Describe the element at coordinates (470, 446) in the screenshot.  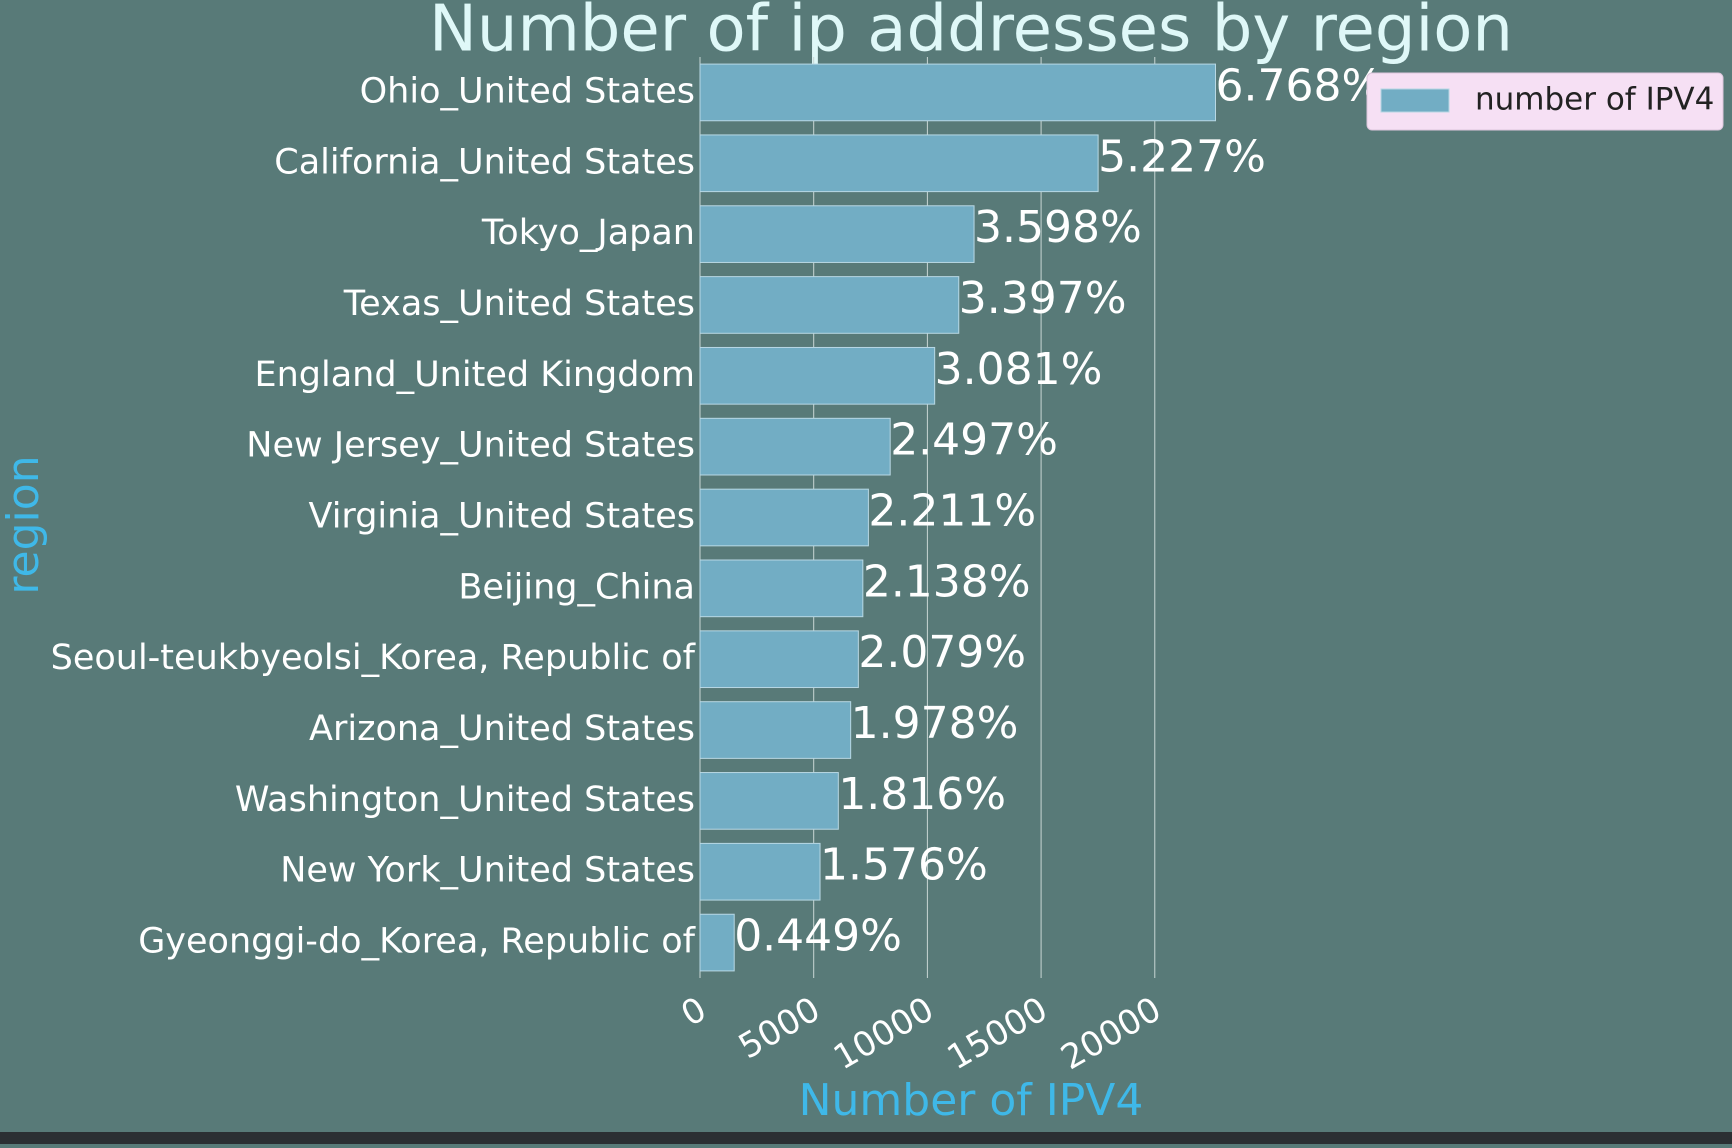
I see `y-tick-label: New Jersey_United States` at that location.